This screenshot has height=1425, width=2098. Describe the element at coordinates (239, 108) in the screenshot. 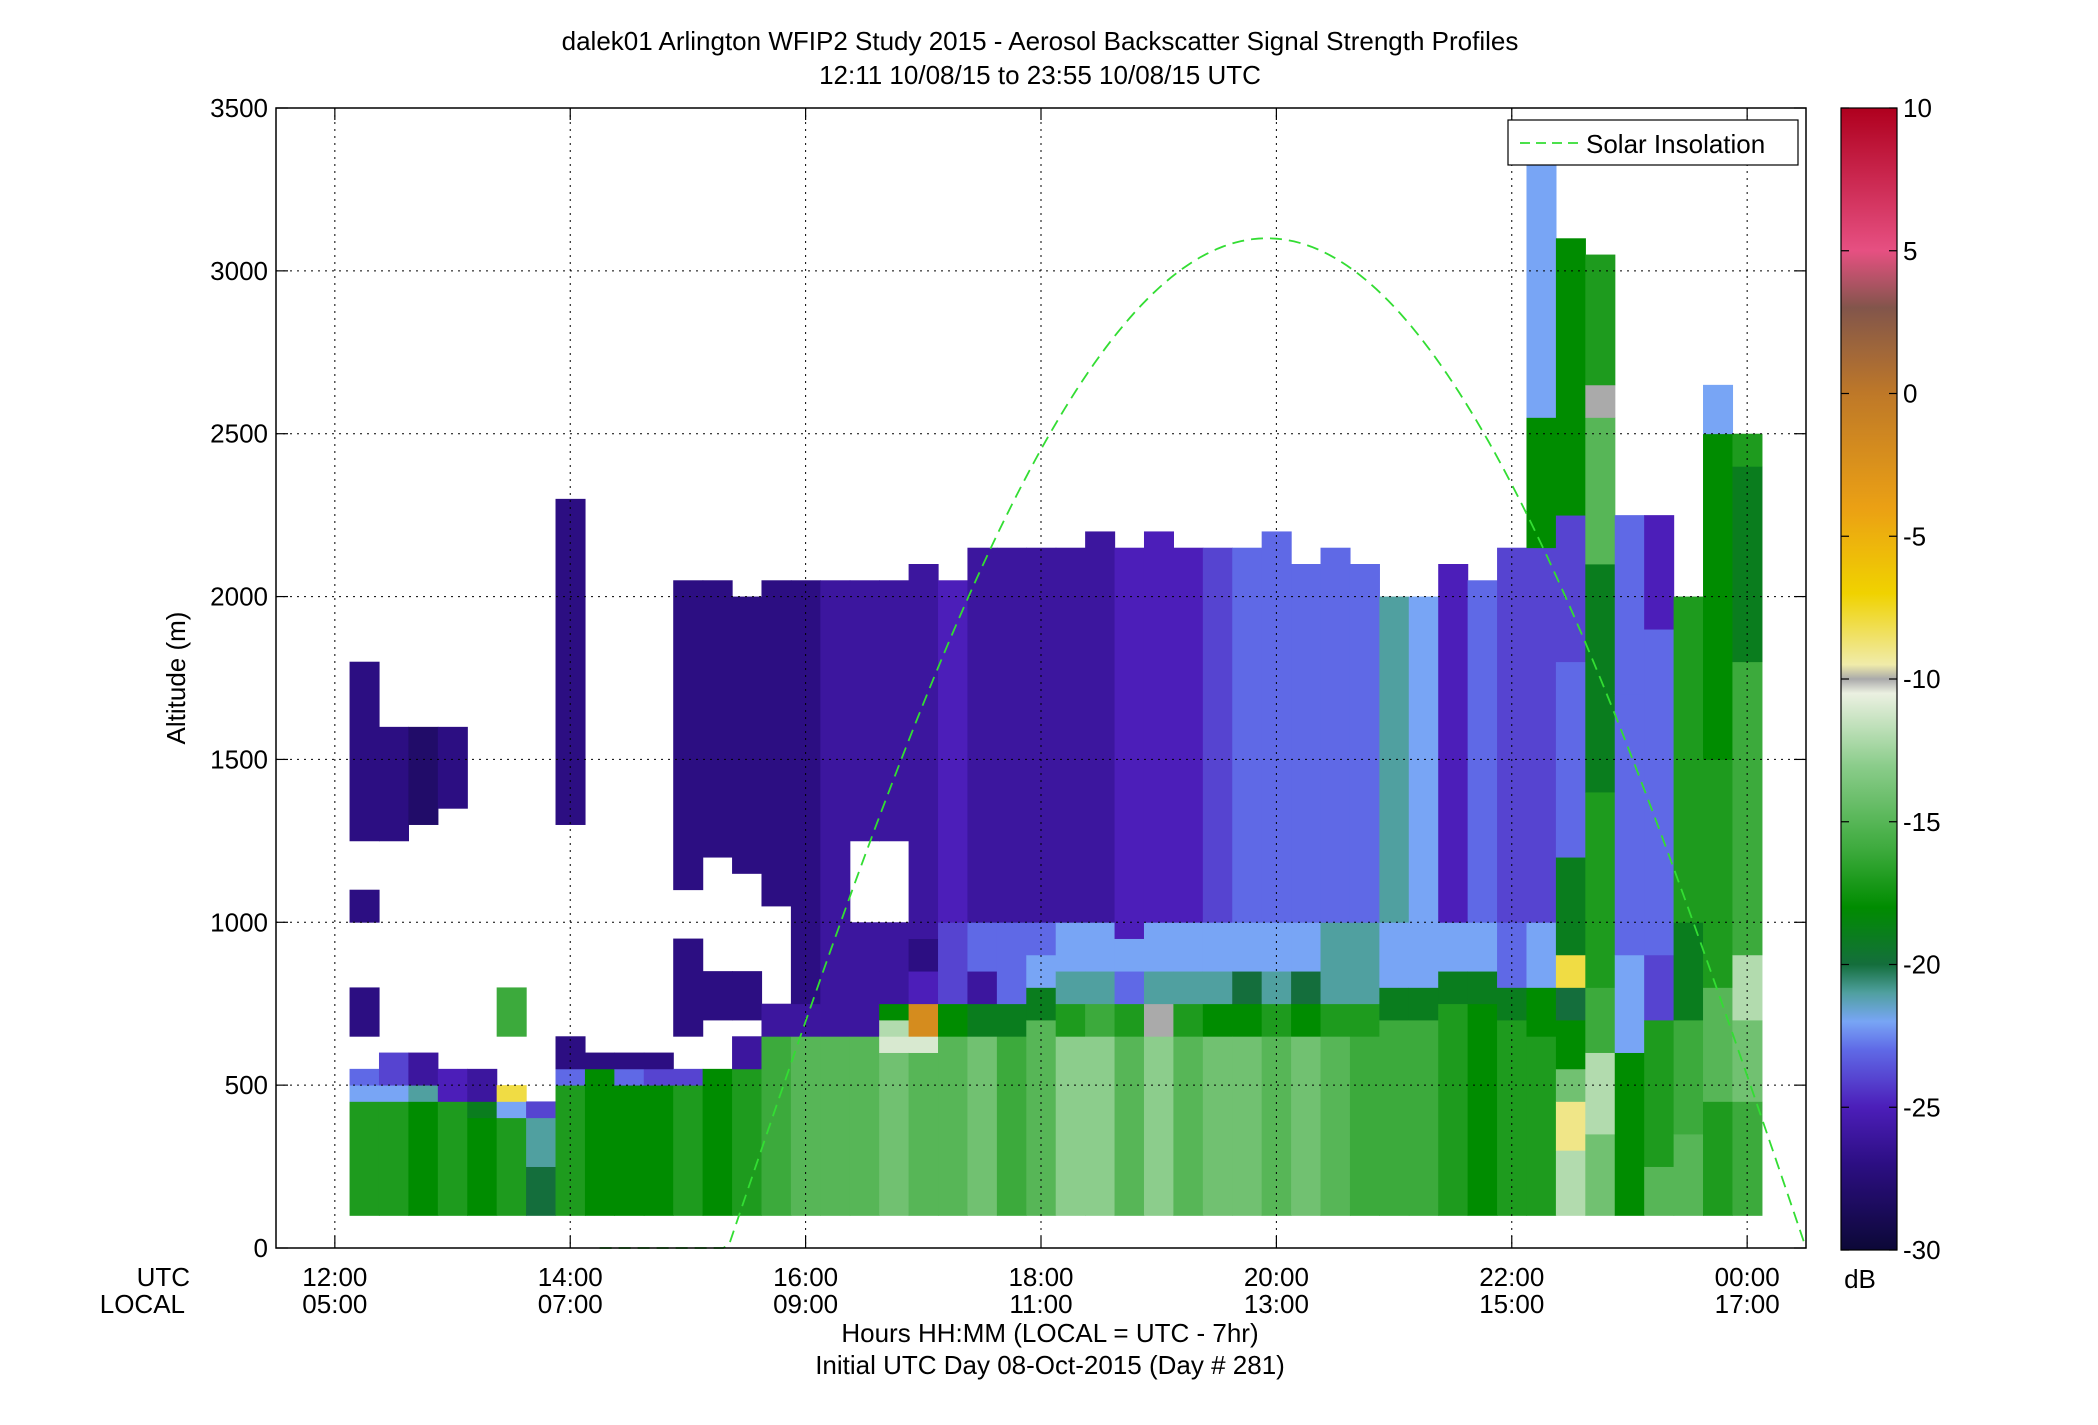

I see `y-tick-label: 3500` at that location.